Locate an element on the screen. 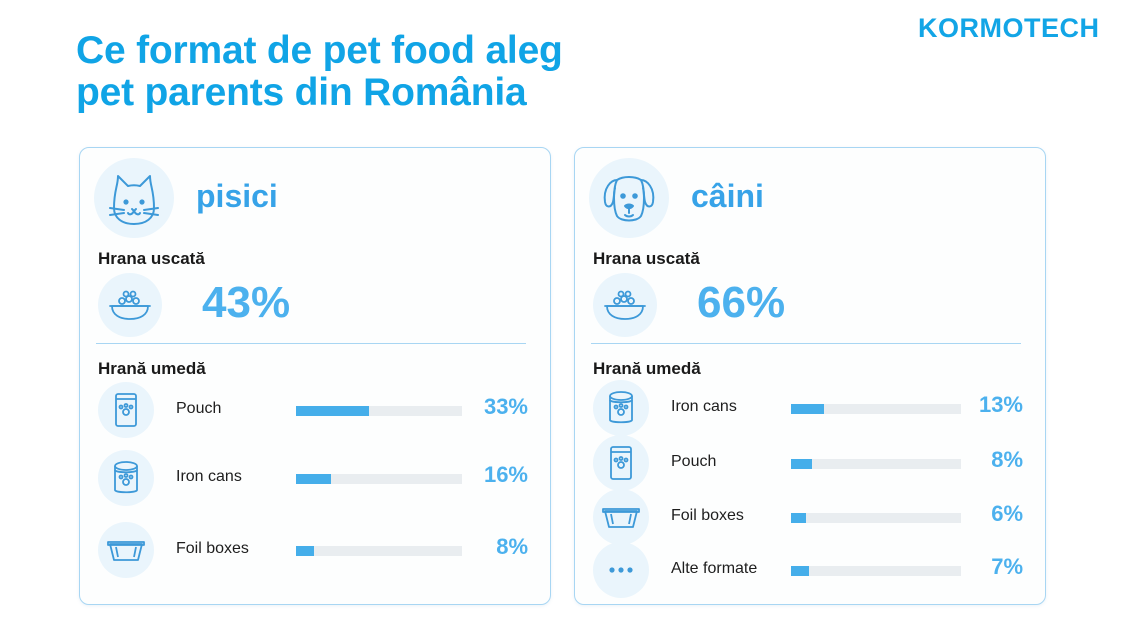 This screenshot has height=636, width=1130. wet-row-foil-boxes: Foil boxes 8% is located at coordinates (315, 552).